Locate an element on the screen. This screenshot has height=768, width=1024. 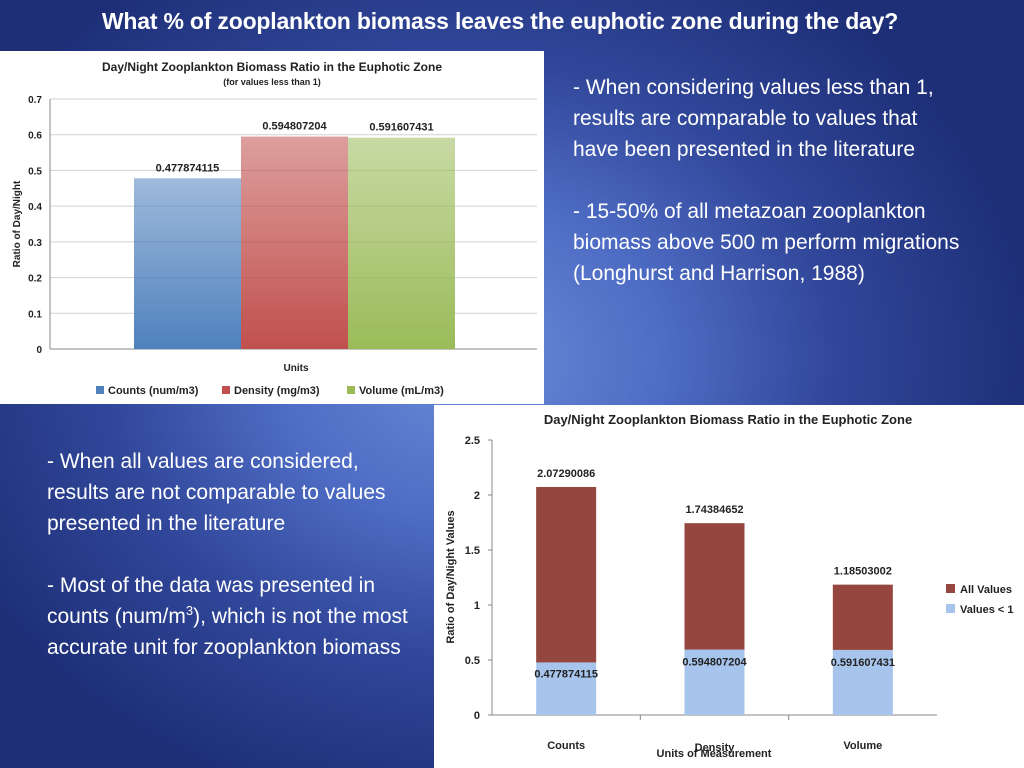
chart1-legend-label: Counts (num/m3) is located at coordinates (153, 391).